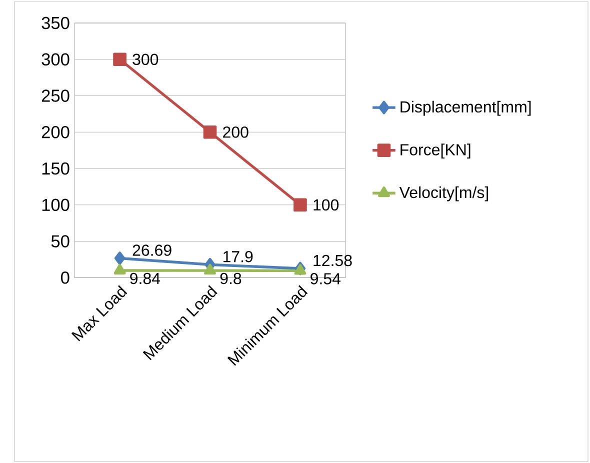  Describe the element at coordinates (60, 241) in the screenshot. I see `y-tick-label: 50` at that location.